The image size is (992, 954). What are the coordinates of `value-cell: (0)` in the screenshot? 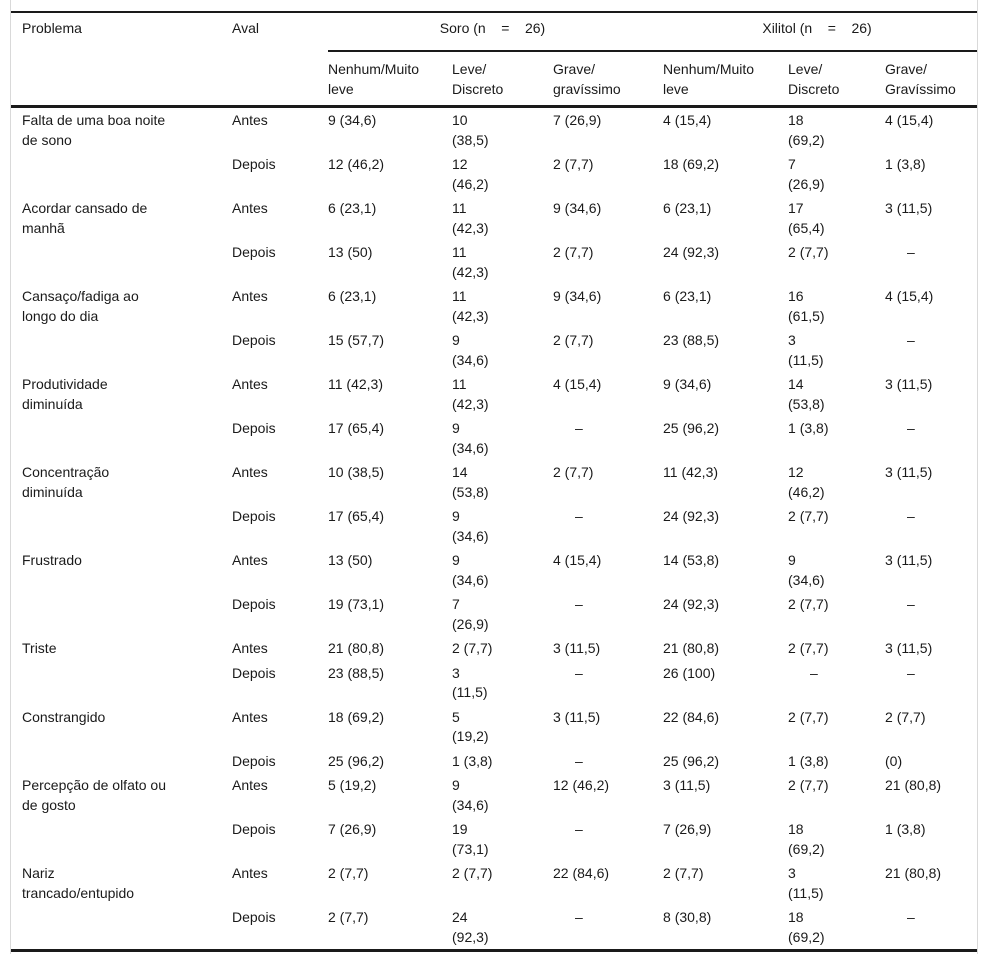 It's located at (894, 760).